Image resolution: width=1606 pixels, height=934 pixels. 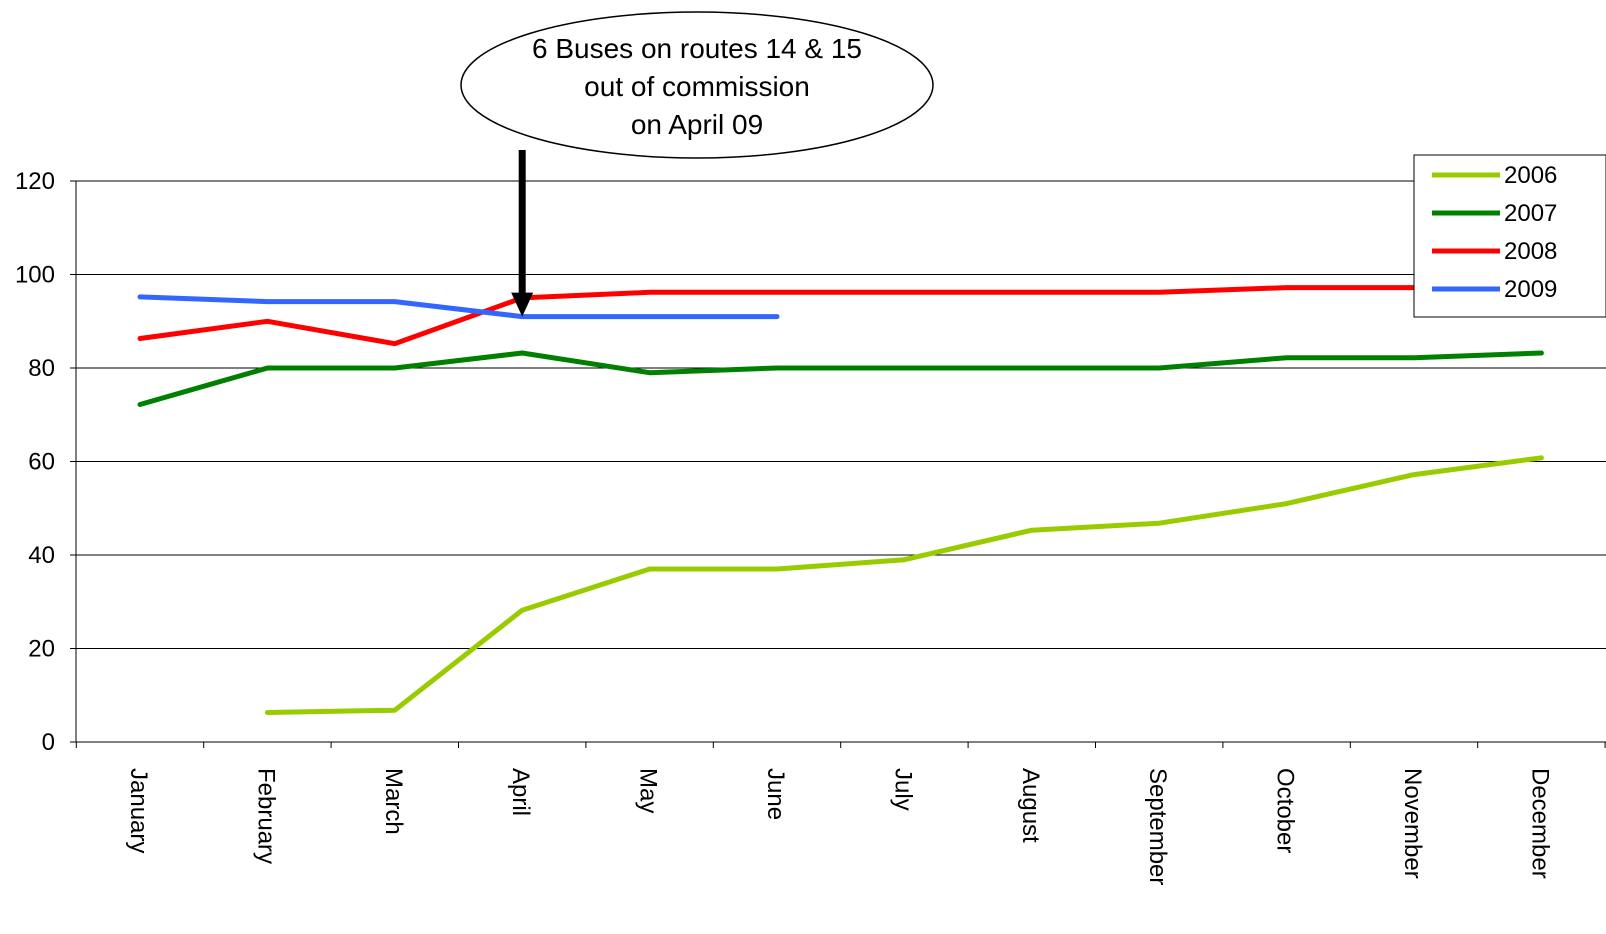 What do you see at coordinates (1530, 289) in the screenshot?
I see `legend-label: 2009` at bounding box center [1530, 289].